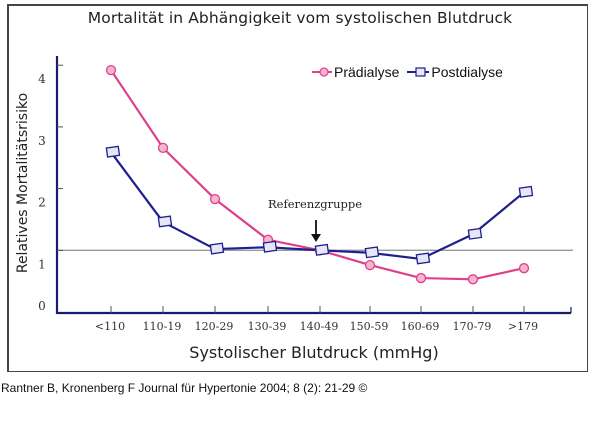 The width and height of the screenshot is (600, 440). I want to click on x-tick-label: >179, so click(523, 326).